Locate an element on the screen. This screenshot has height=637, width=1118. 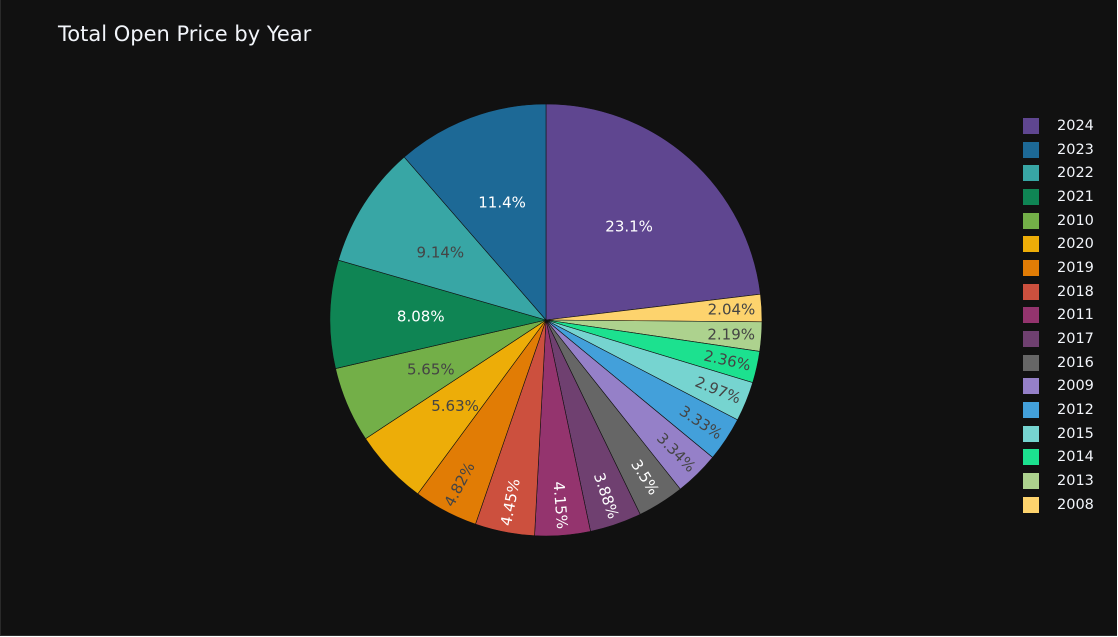
slice-label-2024: 23.1% is located at coordinates (629, 226).